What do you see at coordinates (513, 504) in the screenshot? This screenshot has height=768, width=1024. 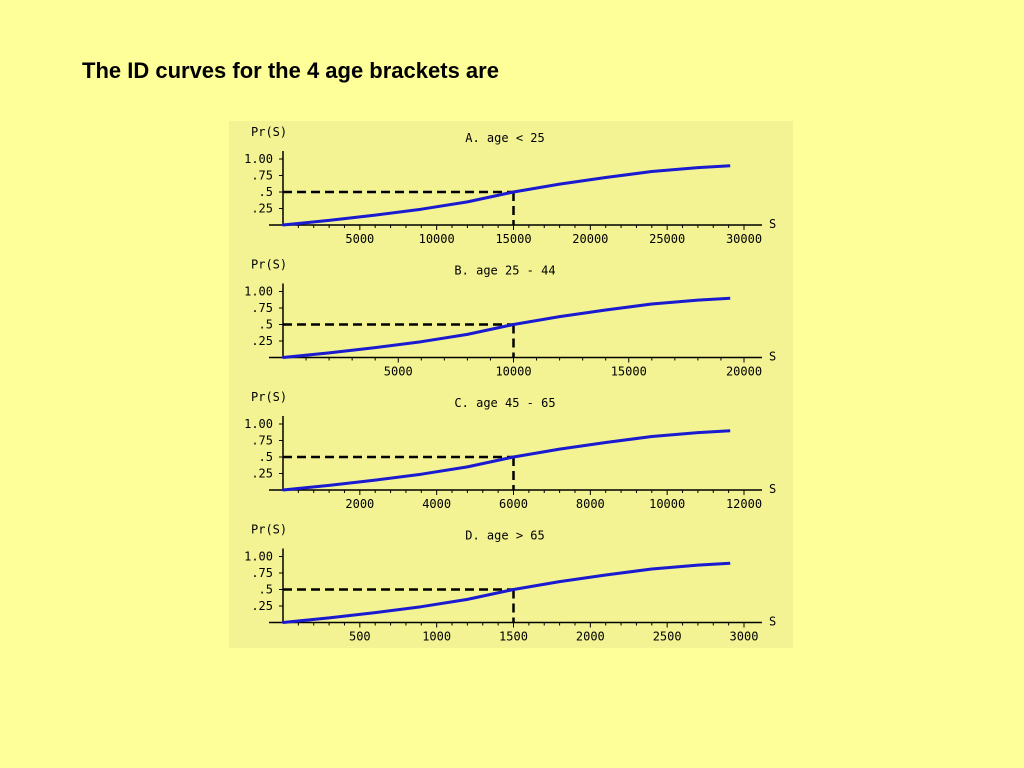 I see `x-tick-label: 6000` at bounding box center [513, 504].